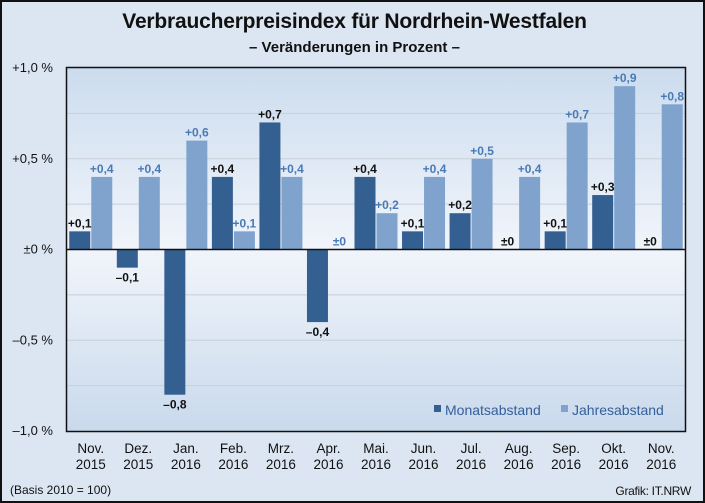 This screenshot has width=705, height=503. Describe the element at coordinates (32, 158) in the screenshot. I see `y-tick-label: +0,5 %` at that location.